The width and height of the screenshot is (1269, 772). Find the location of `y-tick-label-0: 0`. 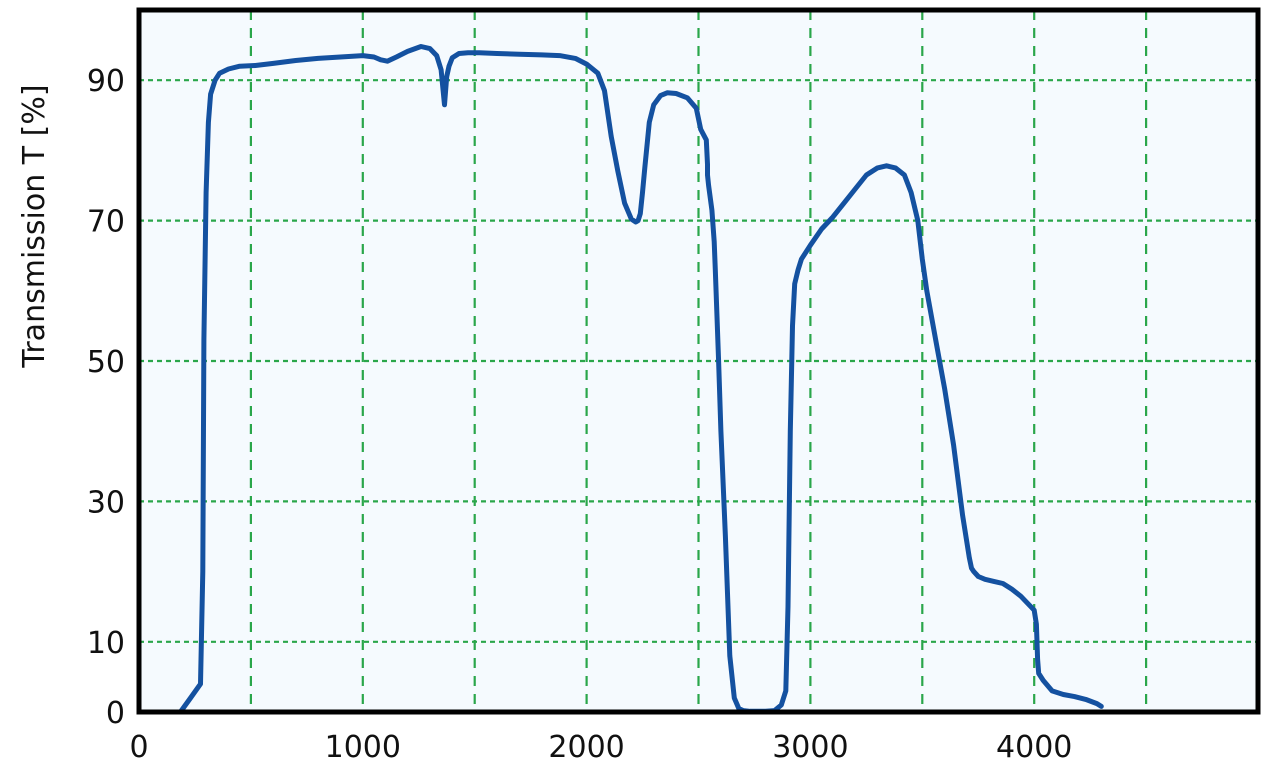

y-tick-label-0: 0 is located at coordinates (115, 713).